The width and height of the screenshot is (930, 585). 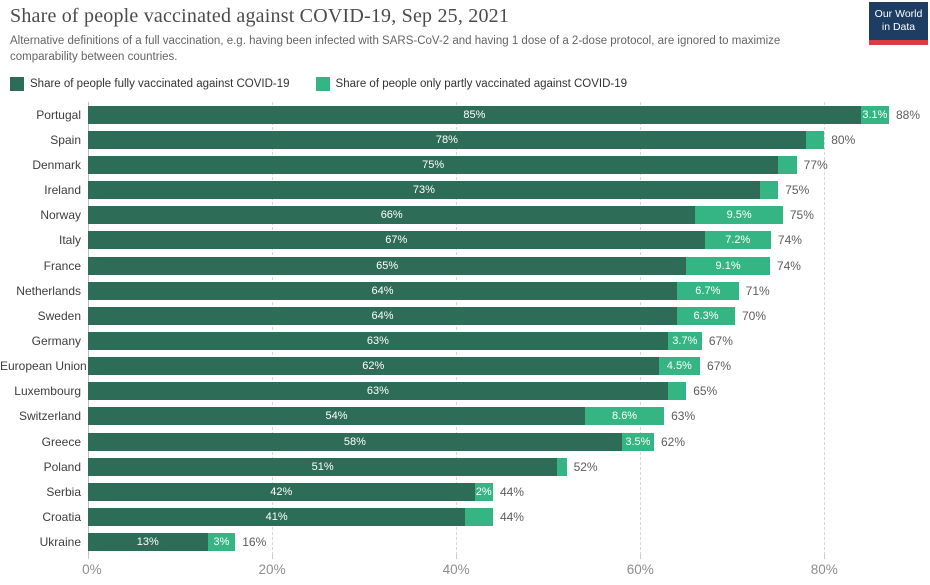 I want to click on bar-segment-fully: 78%, so click(x=447, y=139).